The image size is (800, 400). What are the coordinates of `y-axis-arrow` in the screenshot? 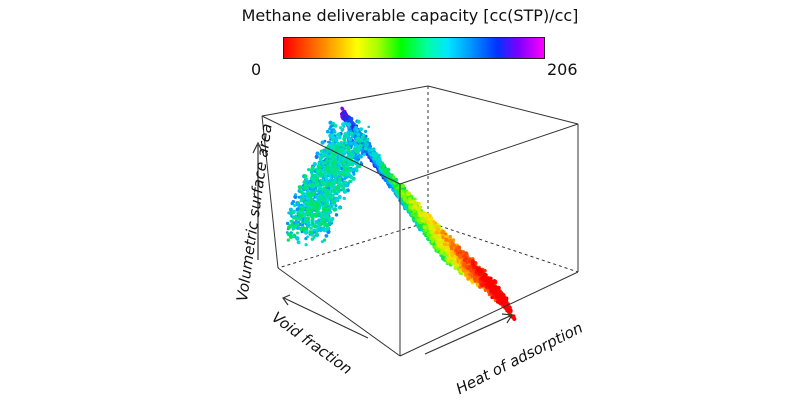 It's located at (326, 318).